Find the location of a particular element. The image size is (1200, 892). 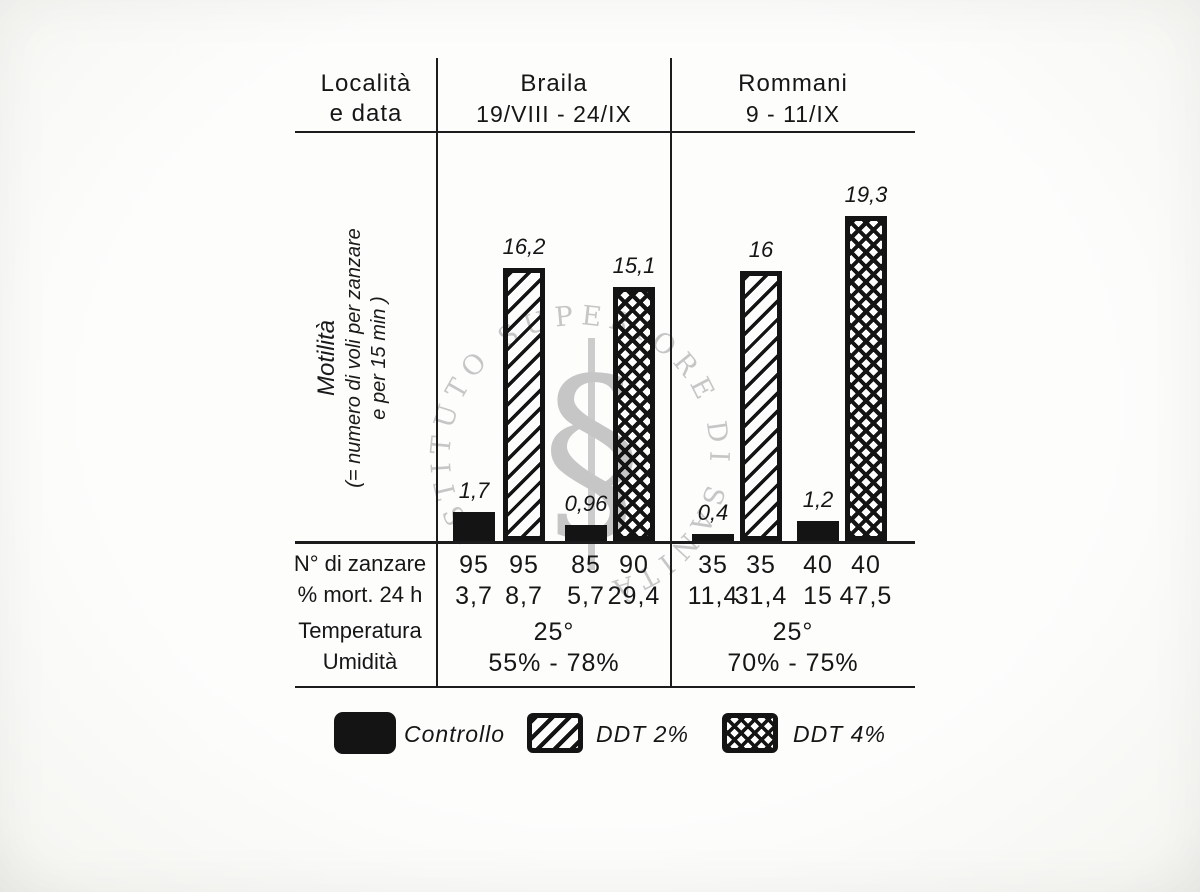

braila-date: 19/VIII - 24/IX is located at coordinates (554, 114).